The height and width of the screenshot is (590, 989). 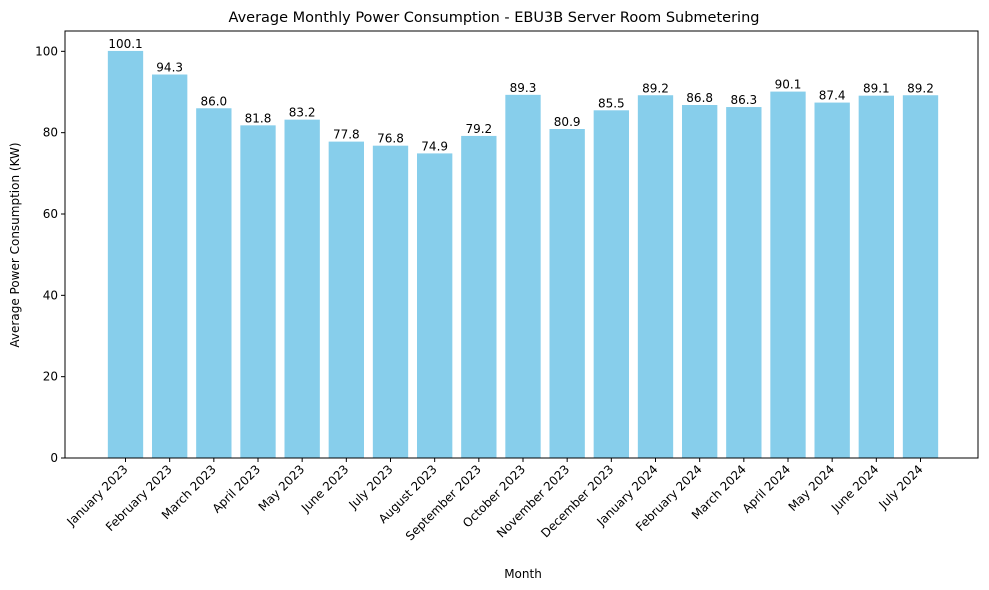 I want to click on bar-value-label-7: 76.8, so click(x=390, y=139).